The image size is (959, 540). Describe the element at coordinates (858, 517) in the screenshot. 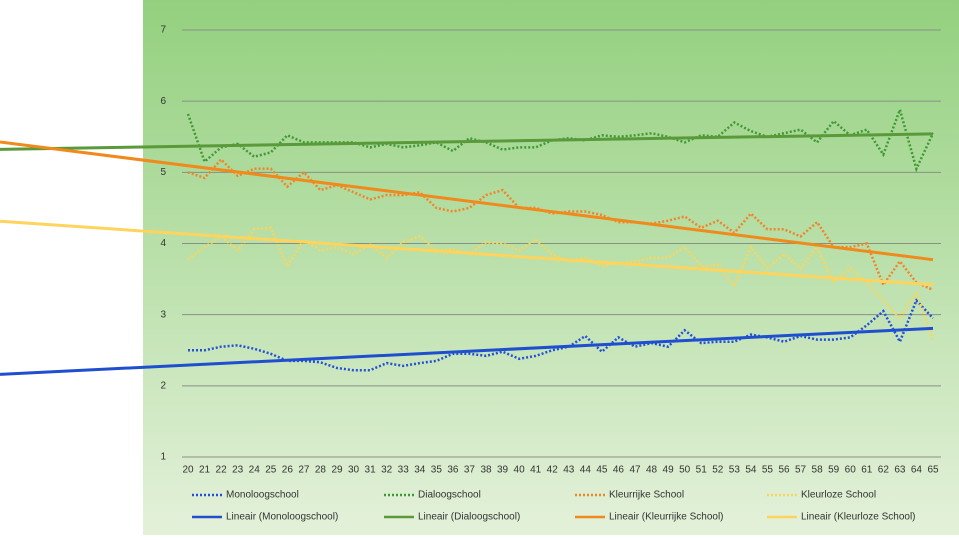

I see `legend-label: Lineair (Kleurloze School)` at that location.